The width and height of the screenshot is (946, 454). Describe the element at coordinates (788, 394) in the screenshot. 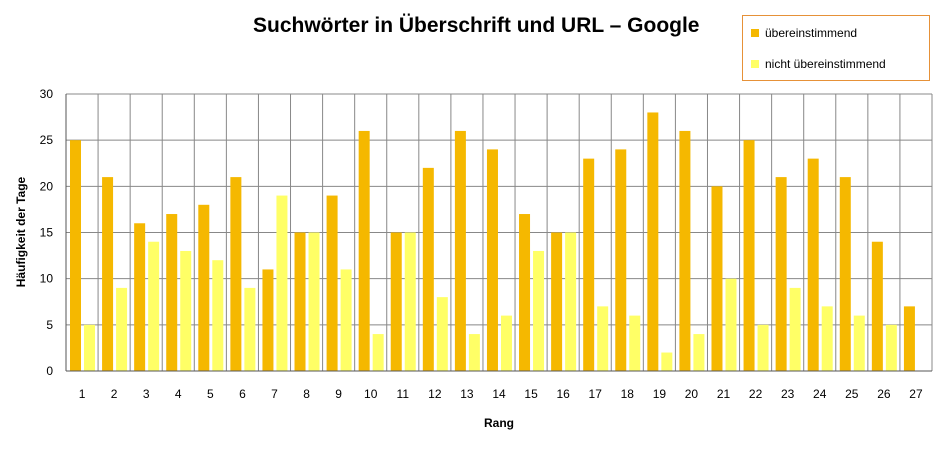

I see `x-tick-label: 23` at that location.